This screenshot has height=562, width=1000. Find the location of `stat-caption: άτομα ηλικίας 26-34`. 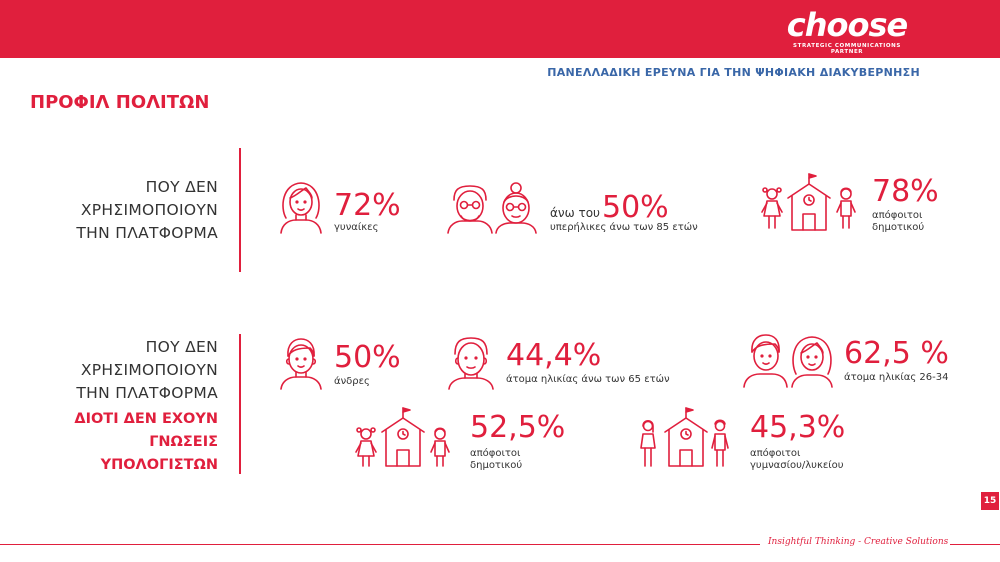

stat-caption: άτομα ηλικίας 26-34 is located at coordinates (896, 378).